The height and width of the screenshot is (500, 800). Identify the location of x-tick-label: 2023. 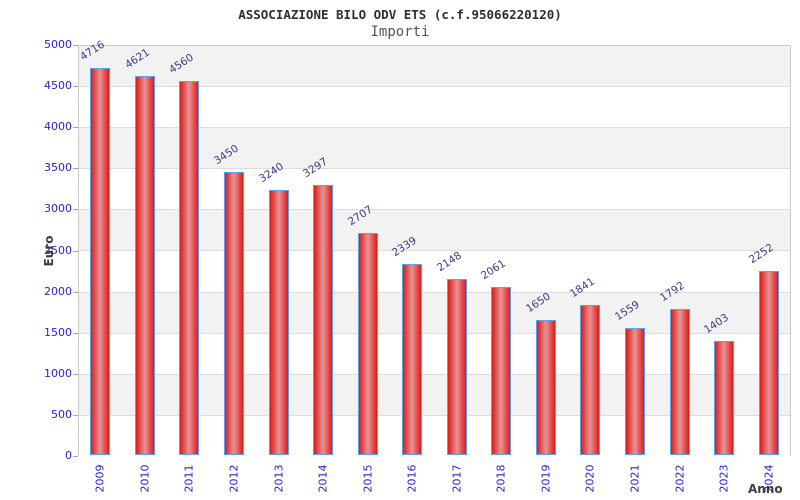
(724, 478).